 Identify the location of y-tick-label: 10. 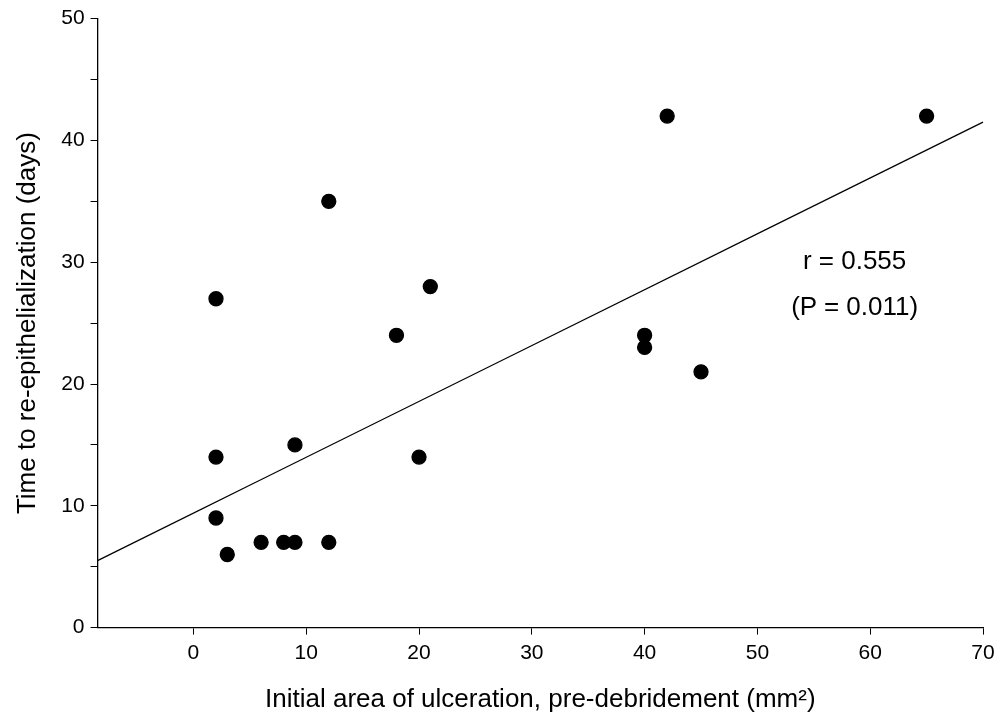
(73, 504).